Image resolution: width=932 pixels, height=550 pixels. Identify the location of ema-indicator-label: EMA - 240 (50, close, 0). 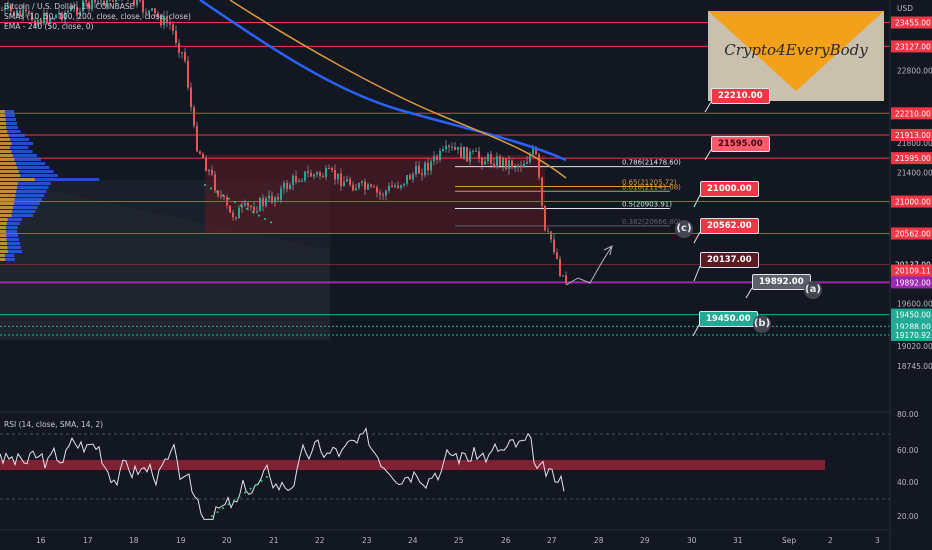
(49, 26).